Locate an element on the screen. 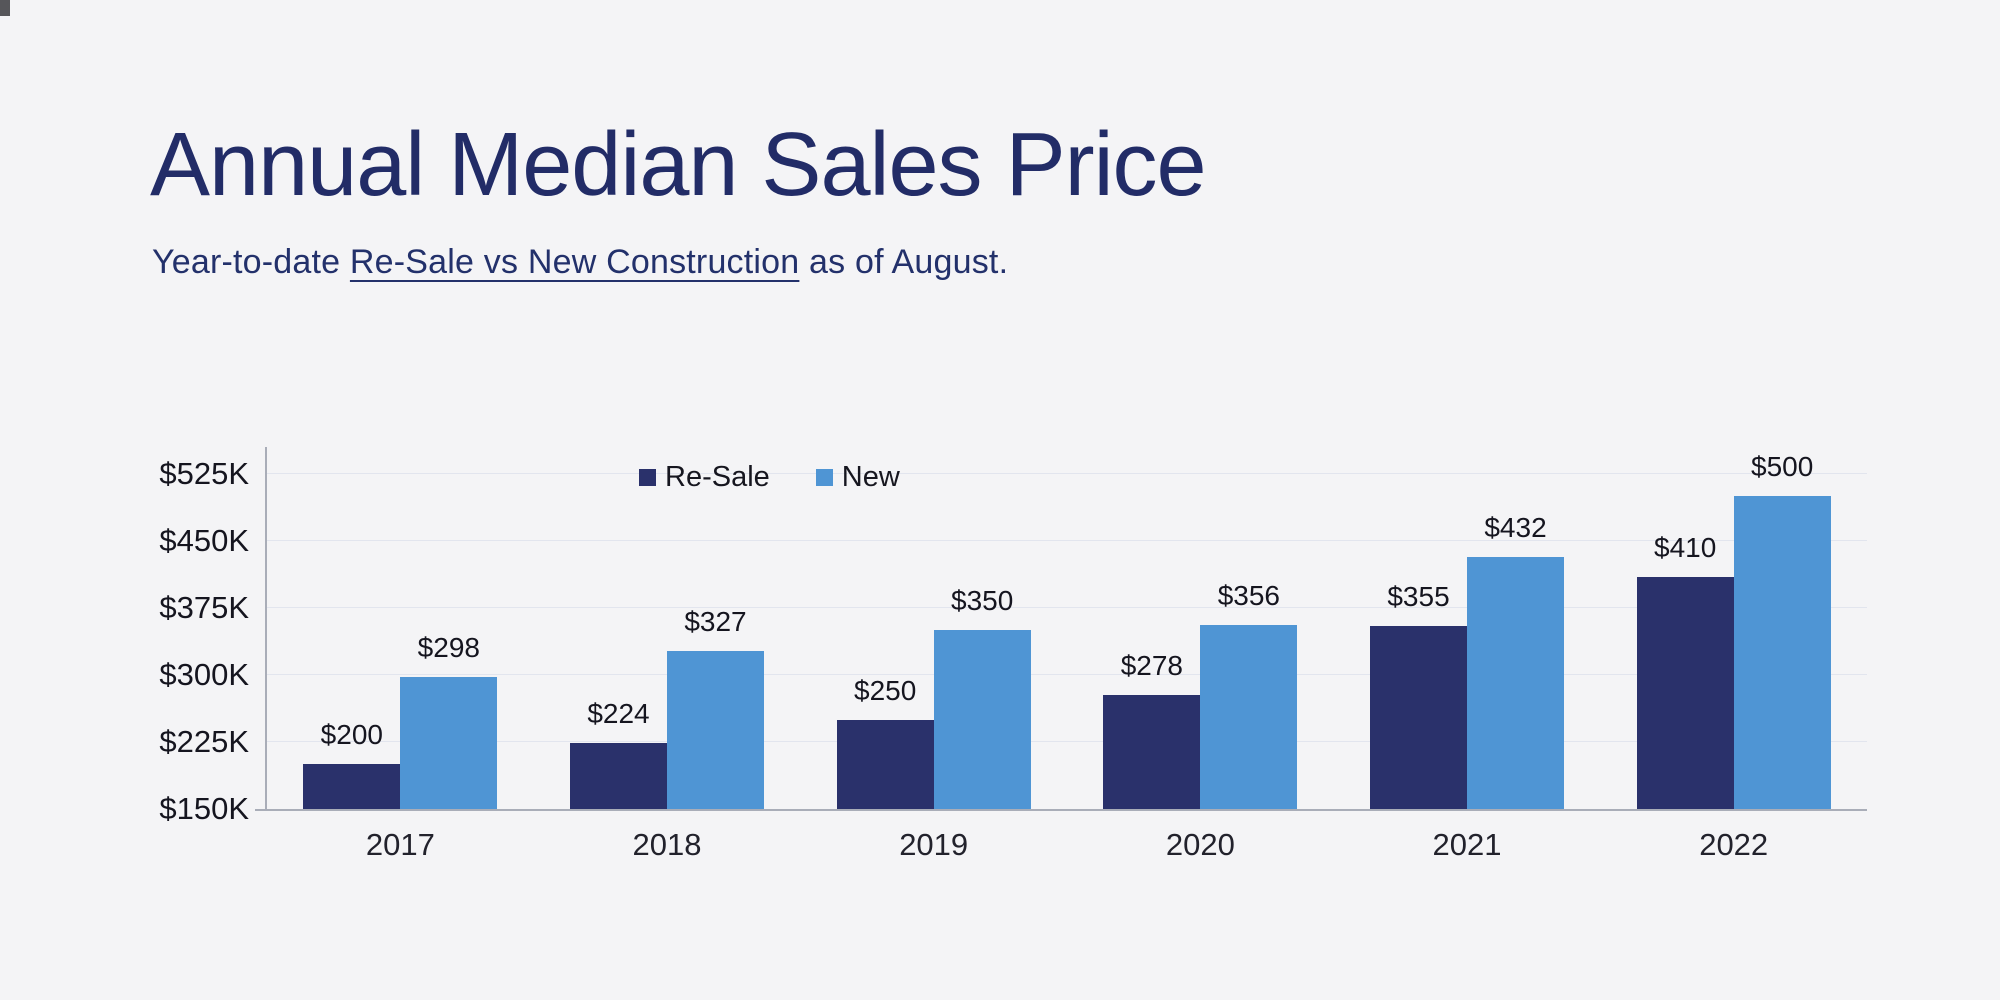  bar-group-2021: $355 $432 2021 is located at coordinates (1467, 654).